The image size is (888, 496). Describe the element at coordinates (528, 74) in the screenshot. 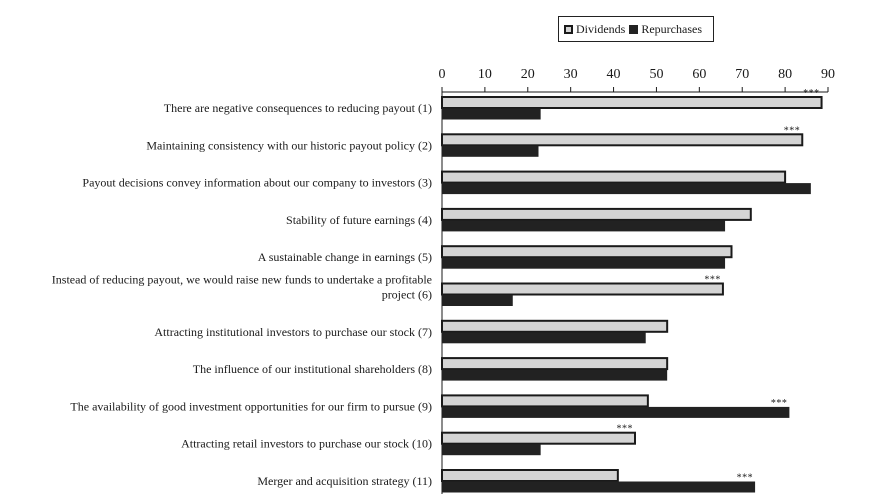

I see `x-tick-label: 20` at that location.